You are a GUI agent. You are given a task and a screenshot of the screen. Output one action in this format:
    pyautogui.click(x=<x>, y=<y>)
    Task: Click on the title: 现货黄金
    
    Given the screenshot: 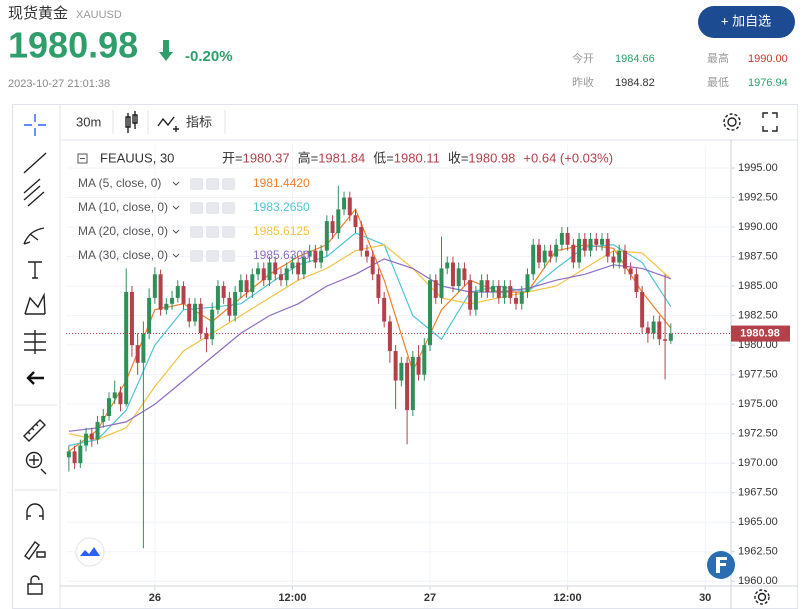 What is the action you would take?
    pyautogui.click(x=38, y=13)
    